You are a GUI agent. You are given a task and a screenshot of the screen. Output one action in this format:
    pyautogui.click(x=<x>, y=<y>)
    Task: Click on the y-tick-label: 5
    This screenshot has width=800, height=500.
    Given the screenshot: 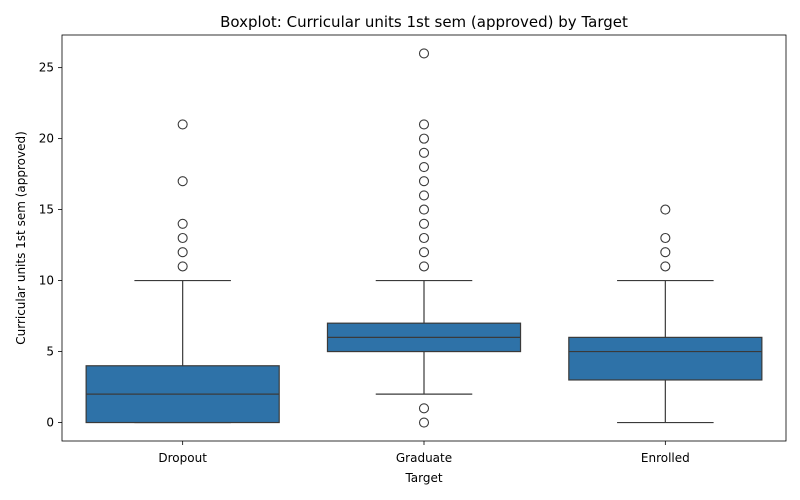 What is the action you would take?
    pyautogui.click(x=50, y=352)
    